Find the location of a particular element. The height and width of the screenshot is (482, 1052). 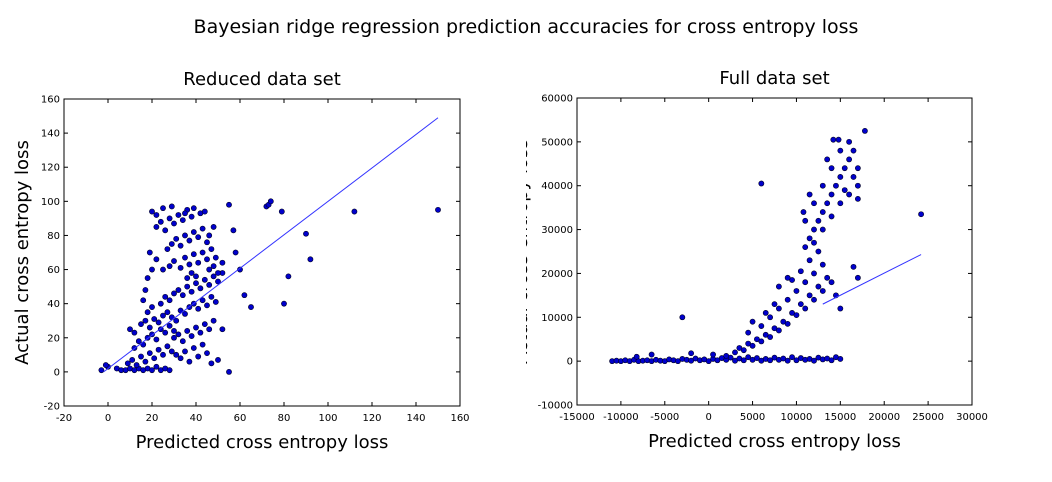

x-tick-label: 10000 is located at coordinates (797, 417).